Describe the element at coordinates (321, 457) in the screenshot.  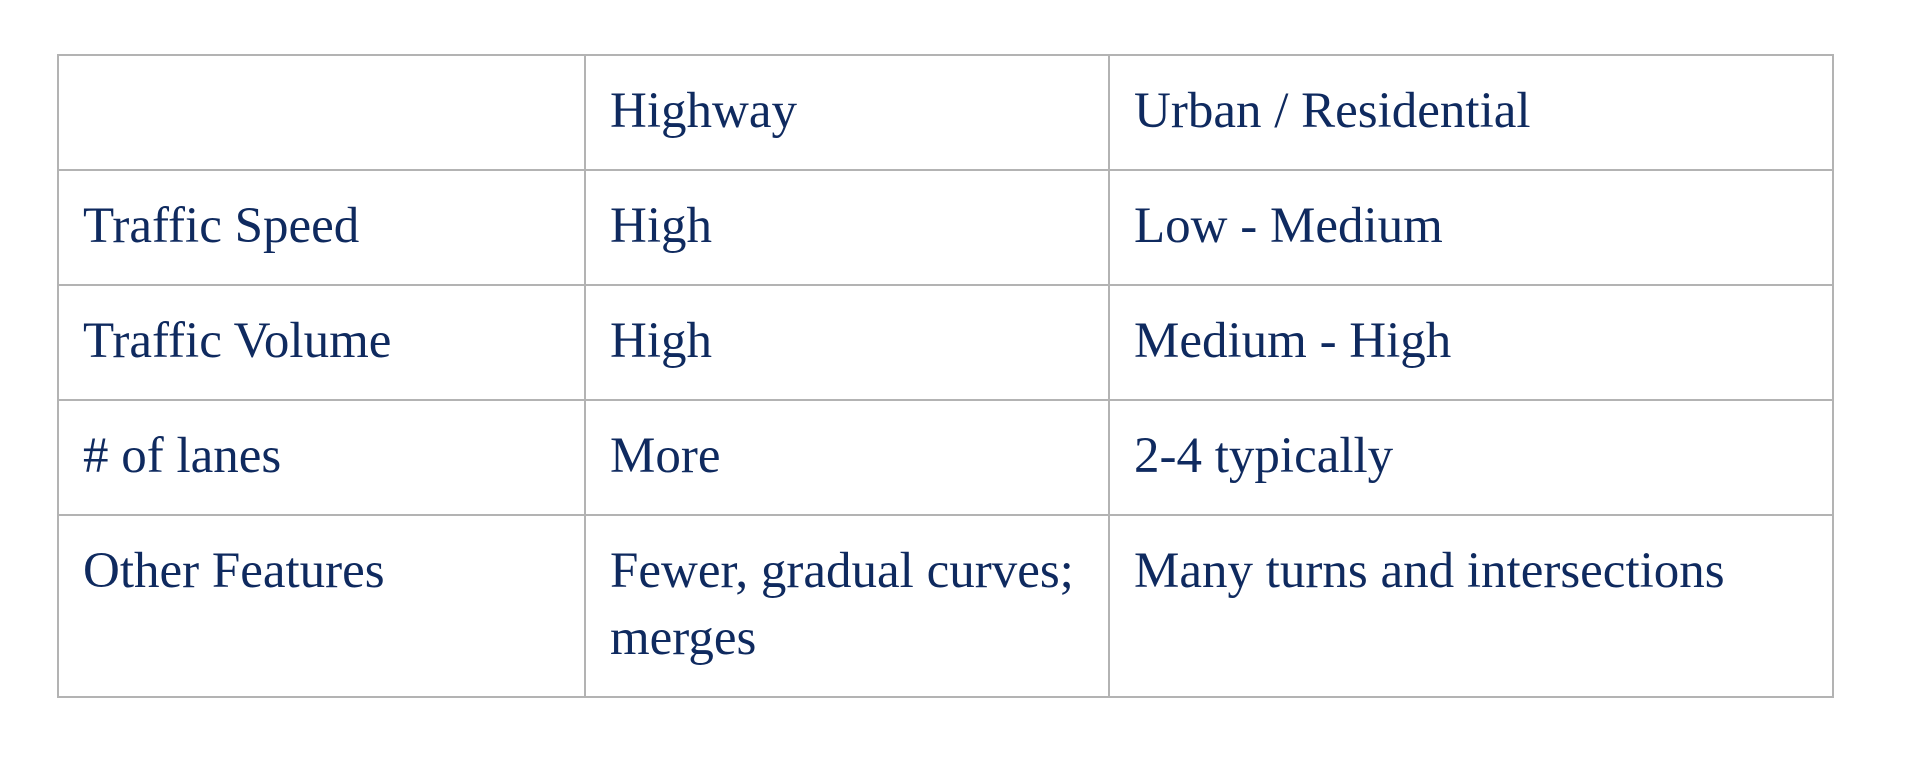
I see `row-label-number-of-lanes: # of lanes` at that location.